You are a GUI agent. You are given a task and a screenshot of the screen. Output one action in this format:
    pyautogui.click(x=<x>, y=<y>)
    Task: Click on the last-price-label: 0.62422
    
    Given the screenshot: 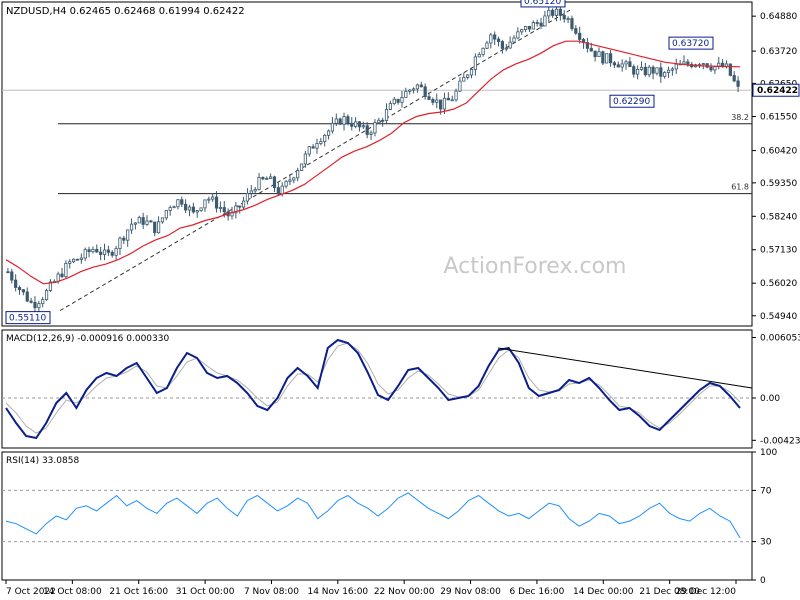 What is the action you would take?
    pyautogui.click(x=777, y=91)
    